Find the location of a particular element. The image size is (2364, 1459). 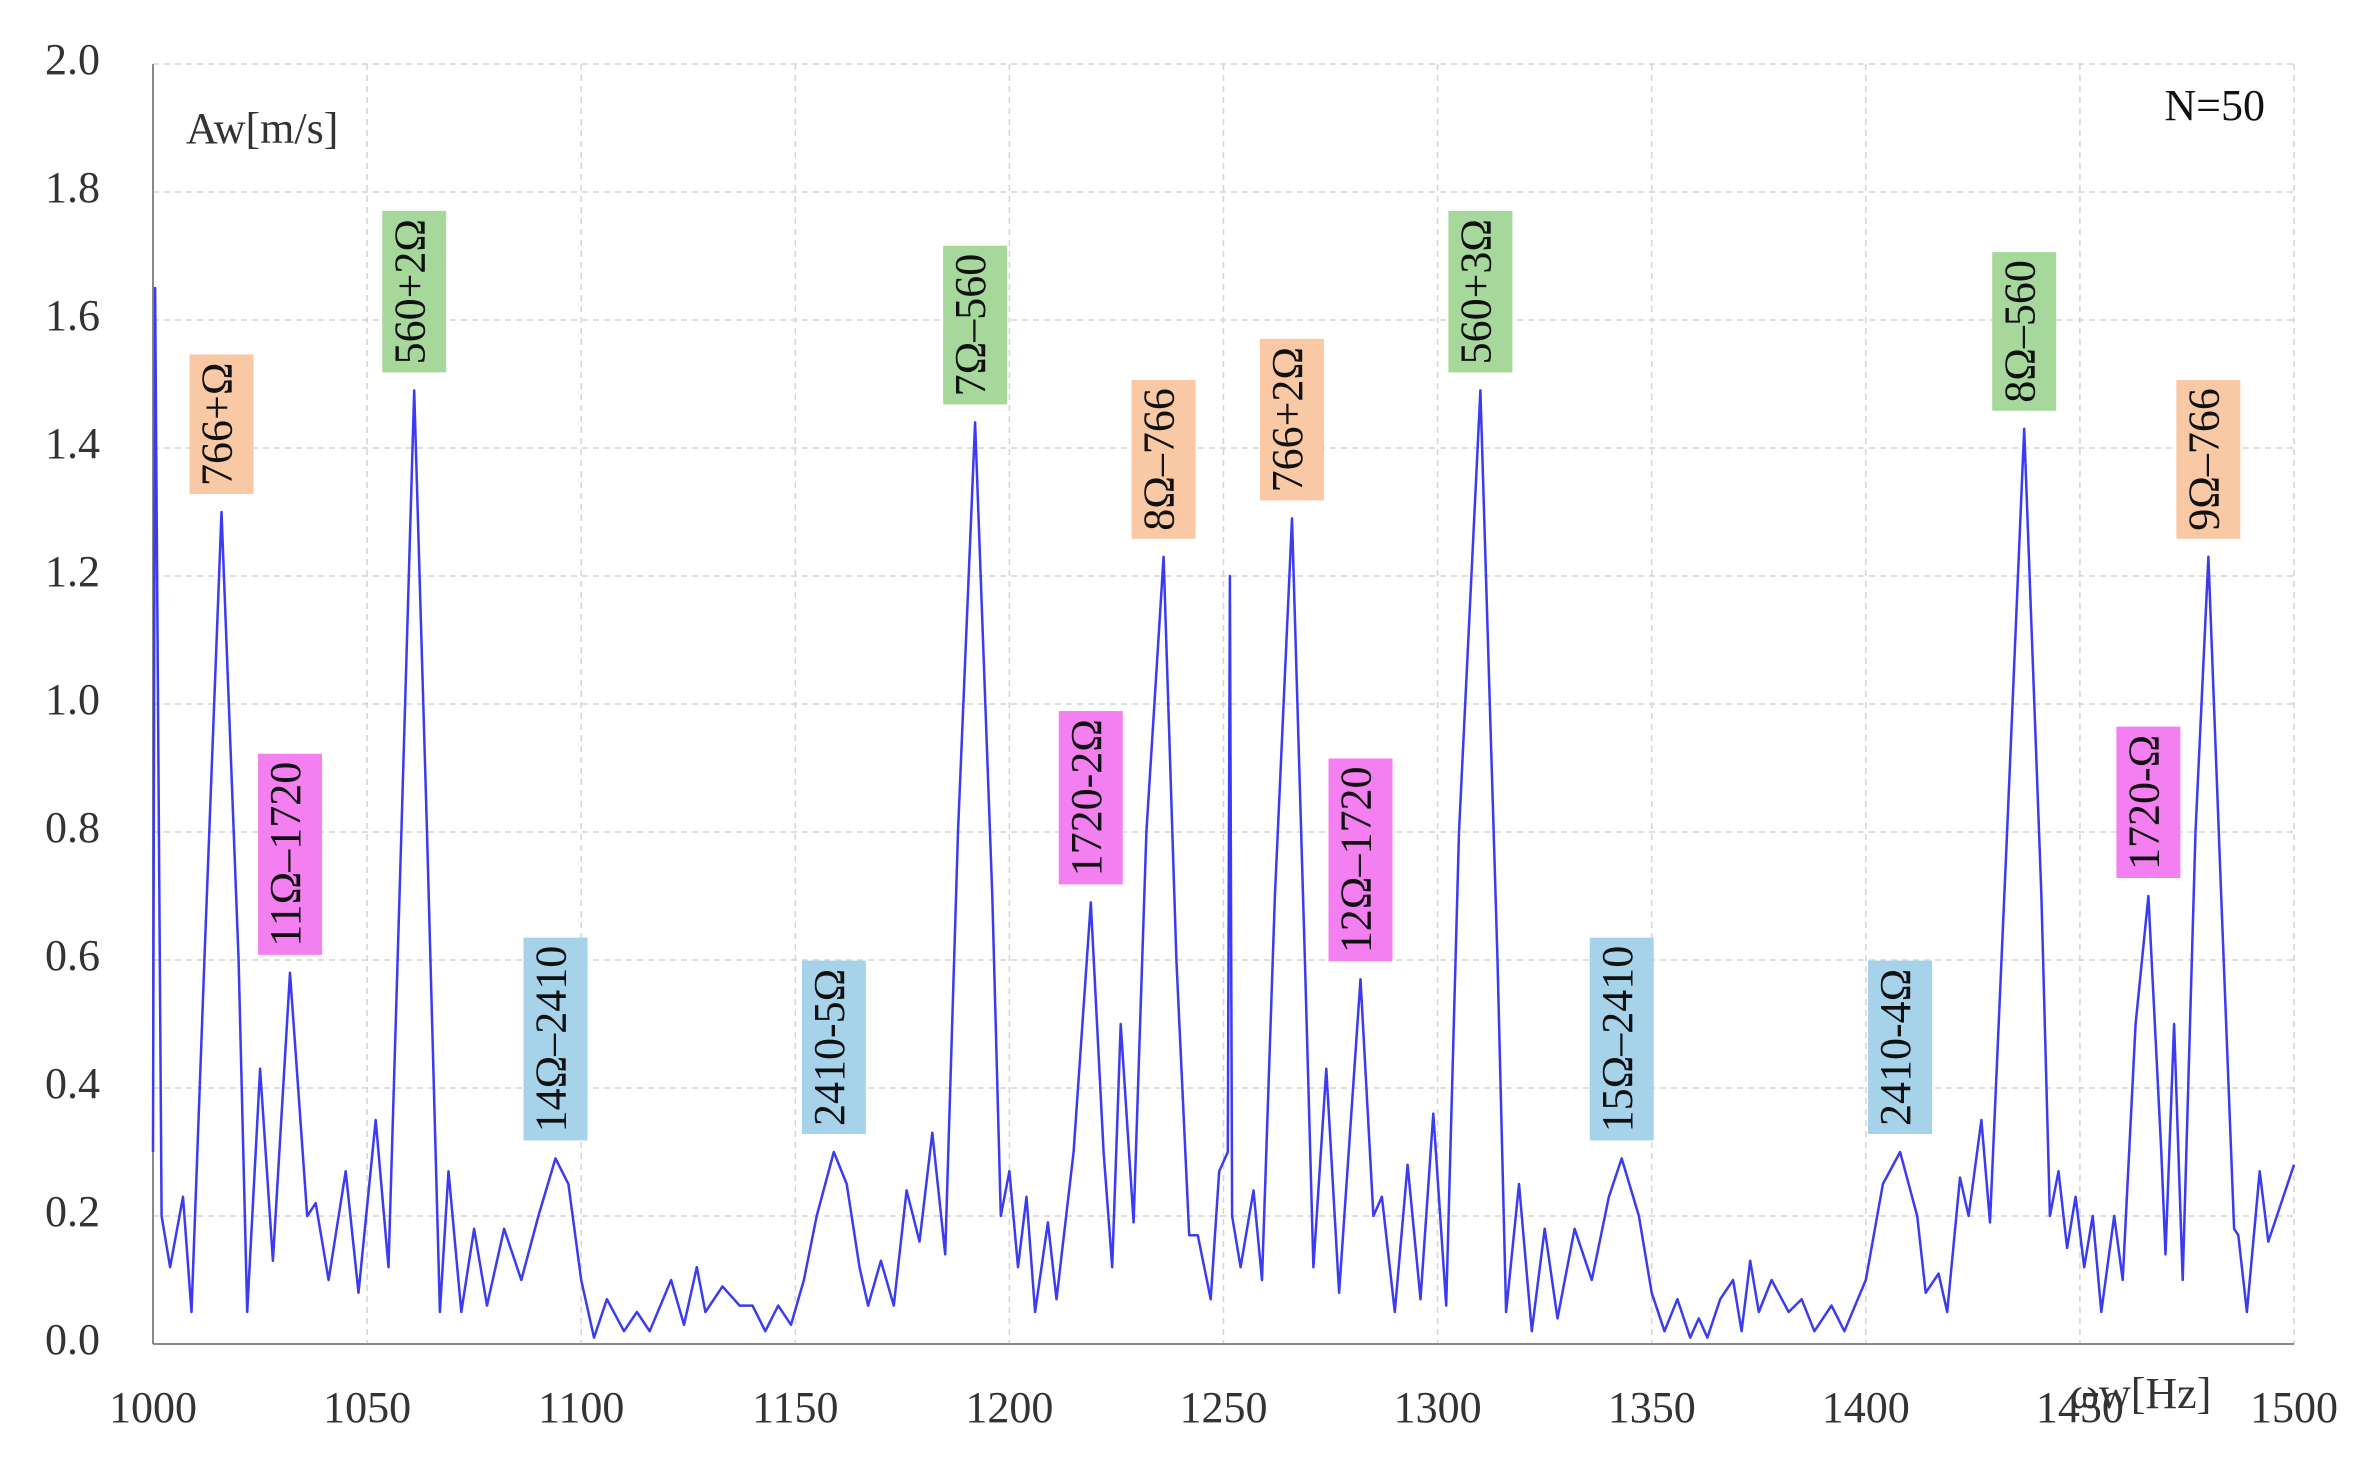

peak-label: 560+3Ω is located at coordinates (1480, 291).